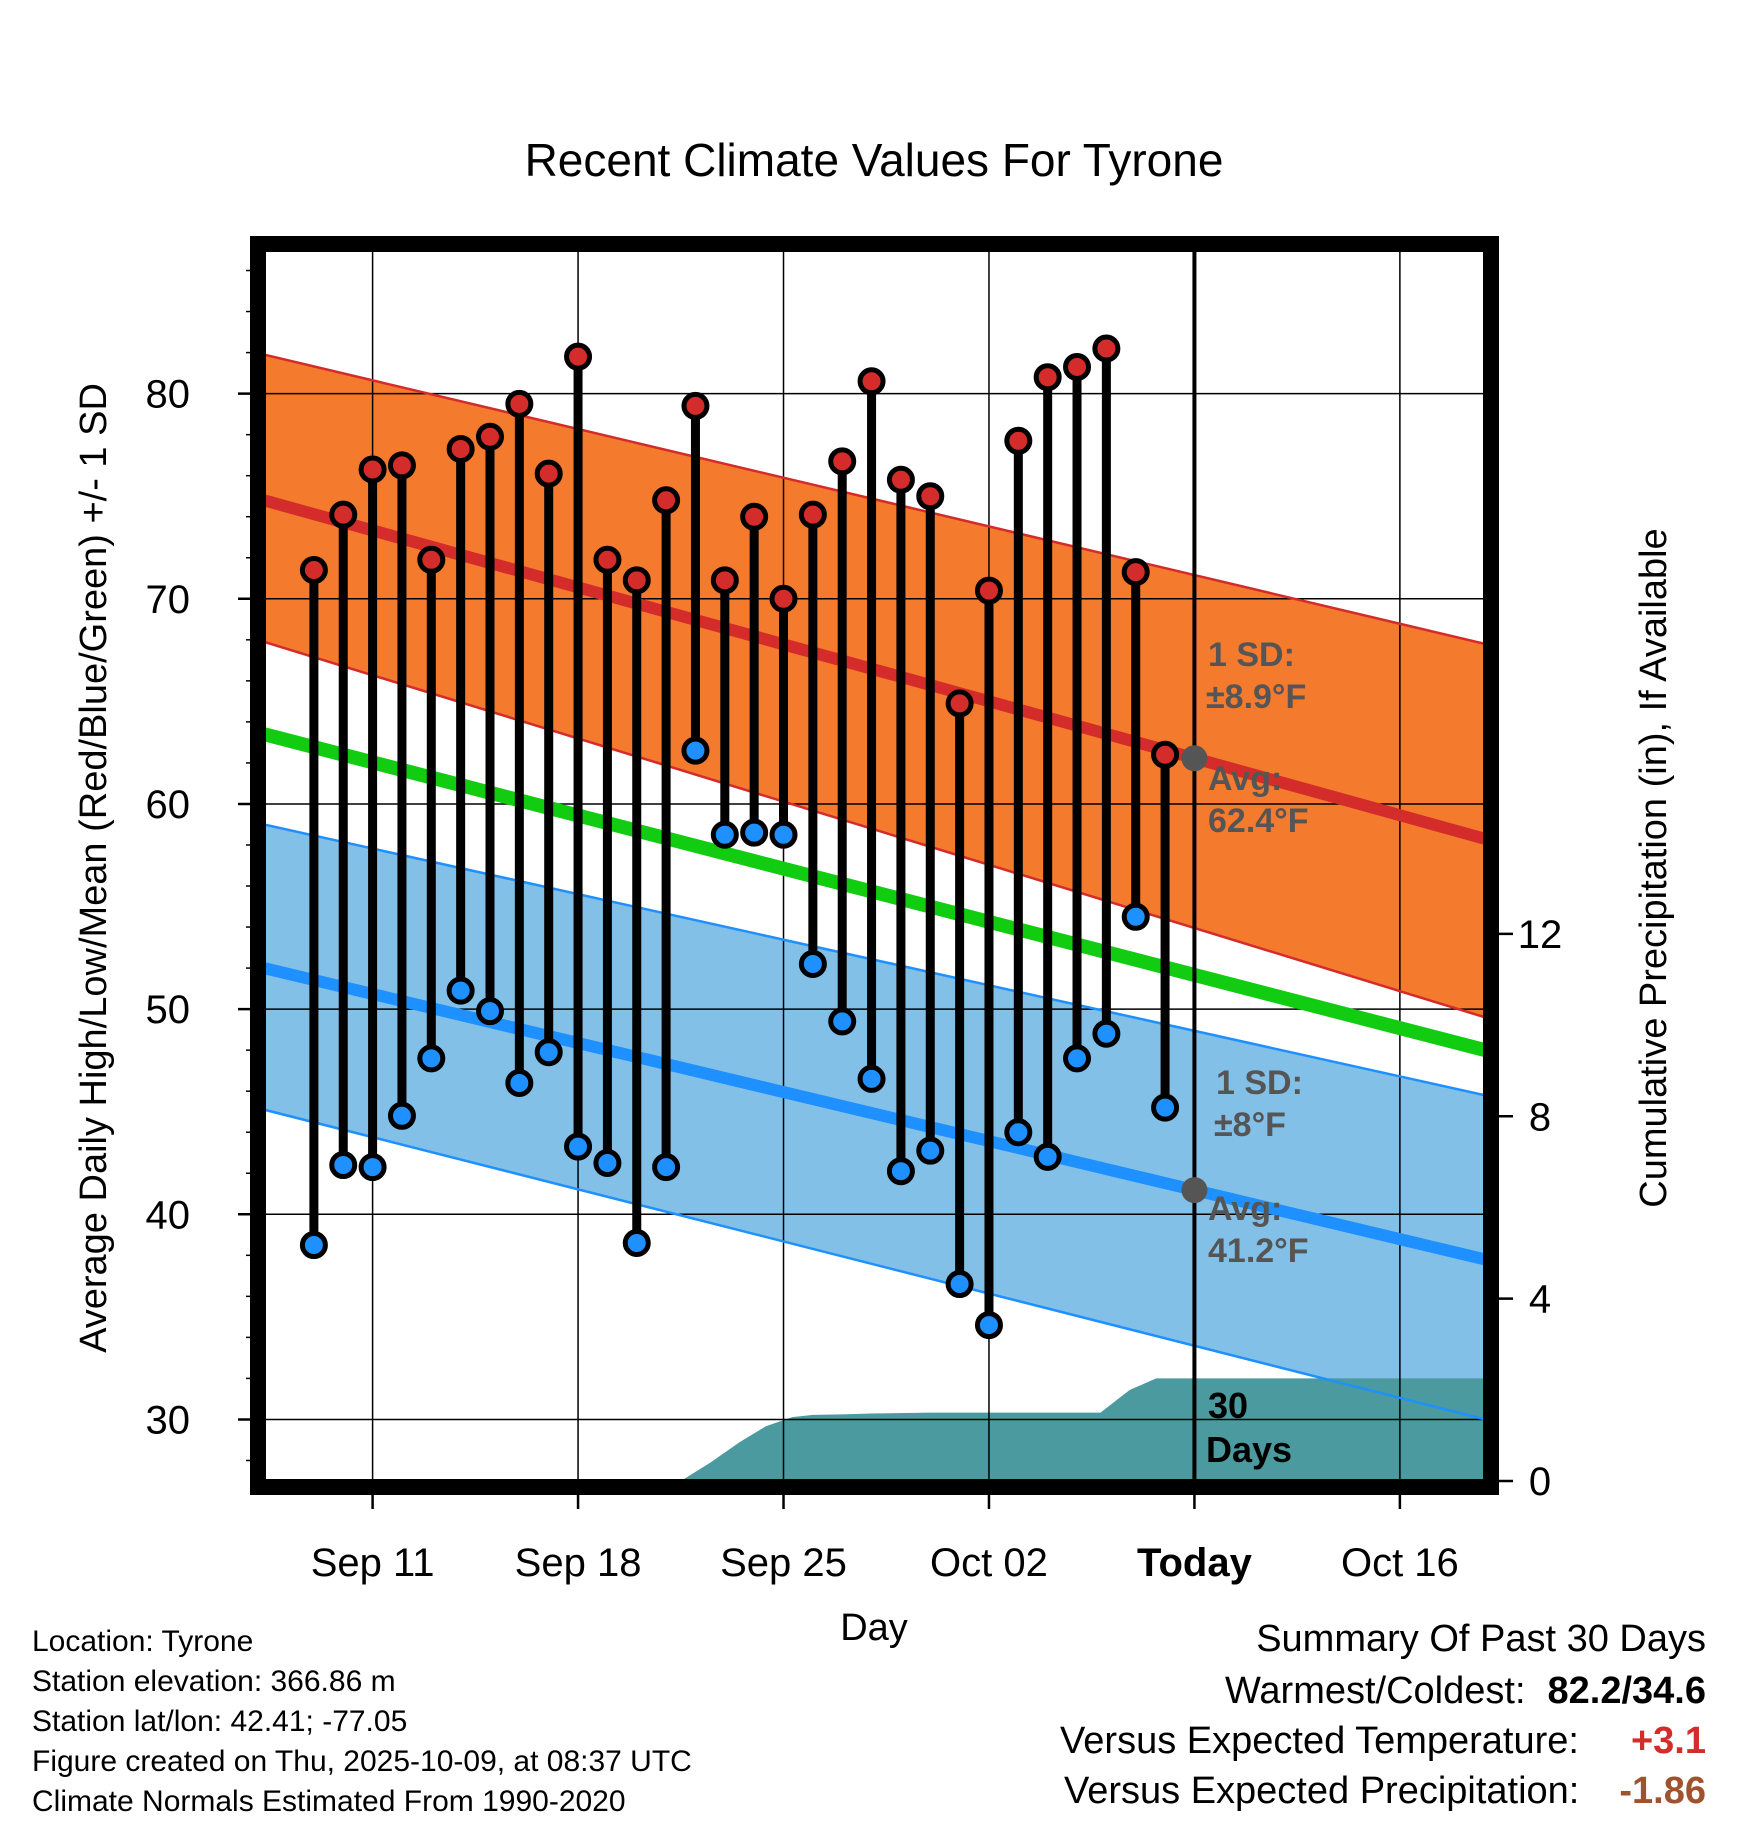  What do you see at coordinates (1245, 779) in the screenshot?
I see `high-avg-label: Avg:` at bounding box center [1245, 779].